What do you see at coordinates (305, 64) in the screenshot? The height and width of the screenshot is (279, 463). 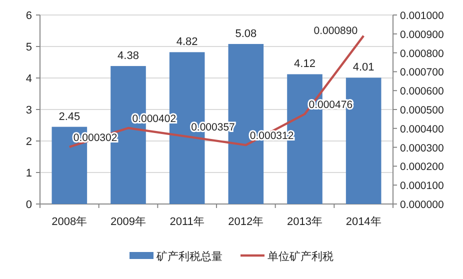 I see `data-label: 4.12` at bounding box center [305, 64].